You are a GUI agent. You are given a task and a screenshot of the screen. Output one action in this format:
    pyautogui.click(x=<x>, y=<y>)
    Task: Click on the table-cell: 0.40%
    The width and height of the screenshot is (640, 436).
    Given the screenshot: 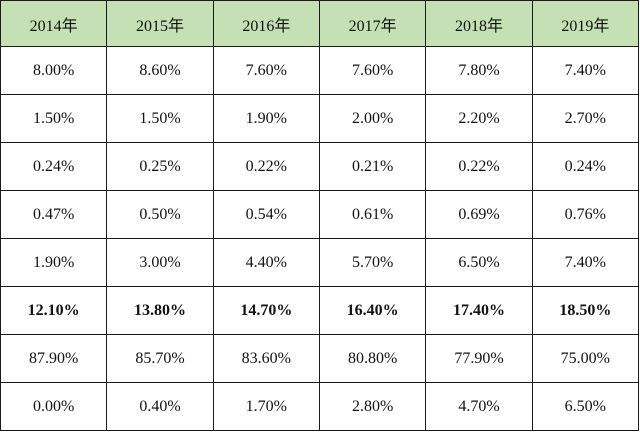 What is the action you would take?
    pyautogui.click(x=160, y=406)
    